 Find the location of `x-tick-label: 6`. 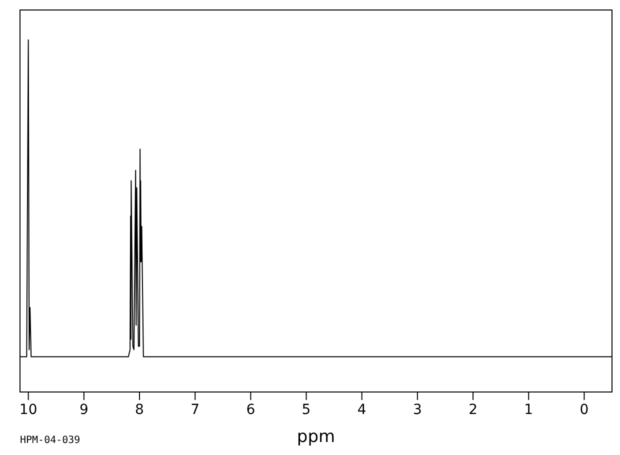

x-tick-label: 6 is located at coordinates (251, 410).